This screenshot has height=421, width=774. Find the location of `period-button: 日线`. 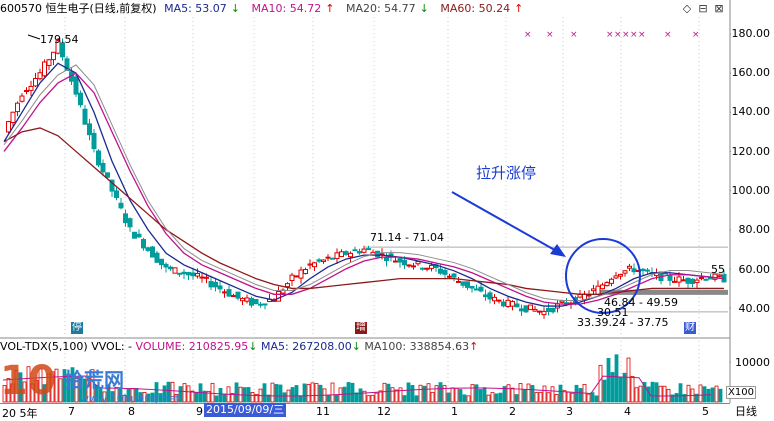

period-button: 日线 is located at coordinates (746, 411).